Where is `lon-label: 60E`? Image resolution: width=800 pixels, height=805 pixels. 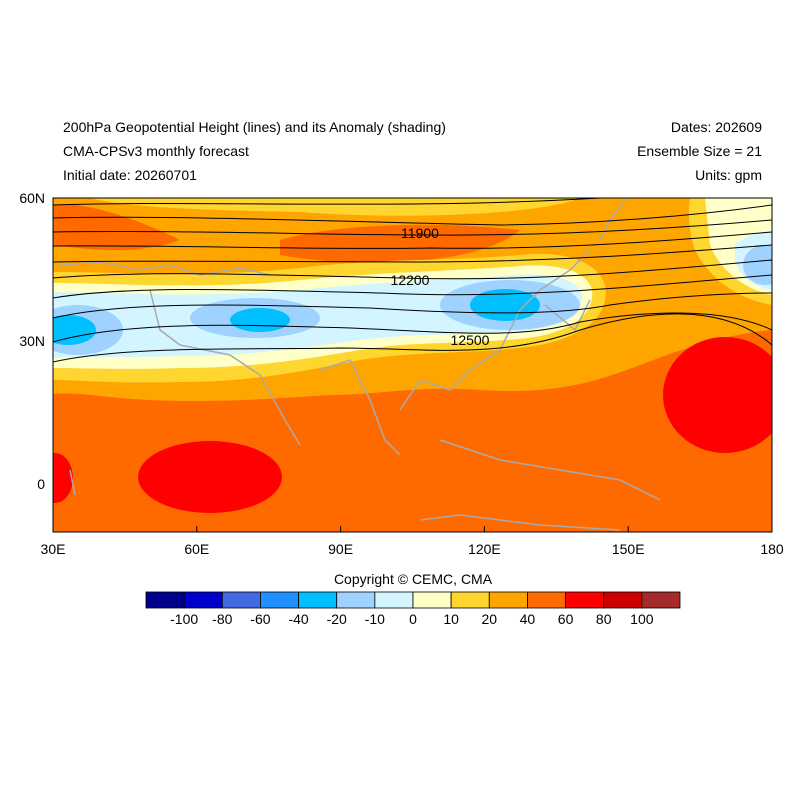
lon-label: 60E is located at coordinates (196, 549).